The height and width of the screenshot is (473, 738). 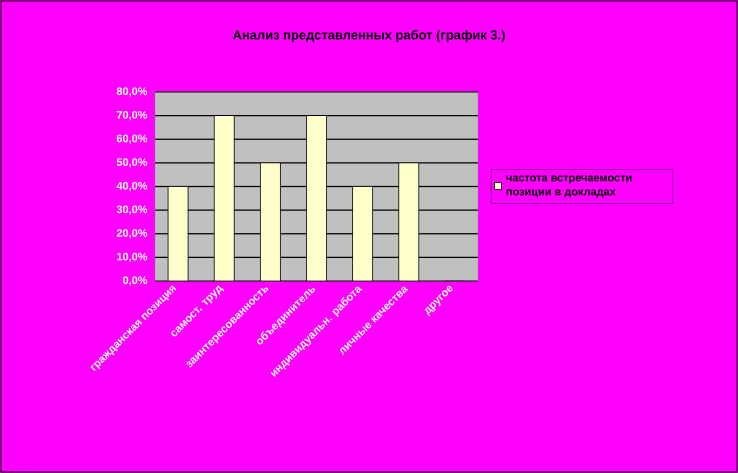 What do you see at coordinates (569, 186) in the screenshot?
I see `legend-label: частота встречаемости позиции в докладах` at bounding box center [569, 186].